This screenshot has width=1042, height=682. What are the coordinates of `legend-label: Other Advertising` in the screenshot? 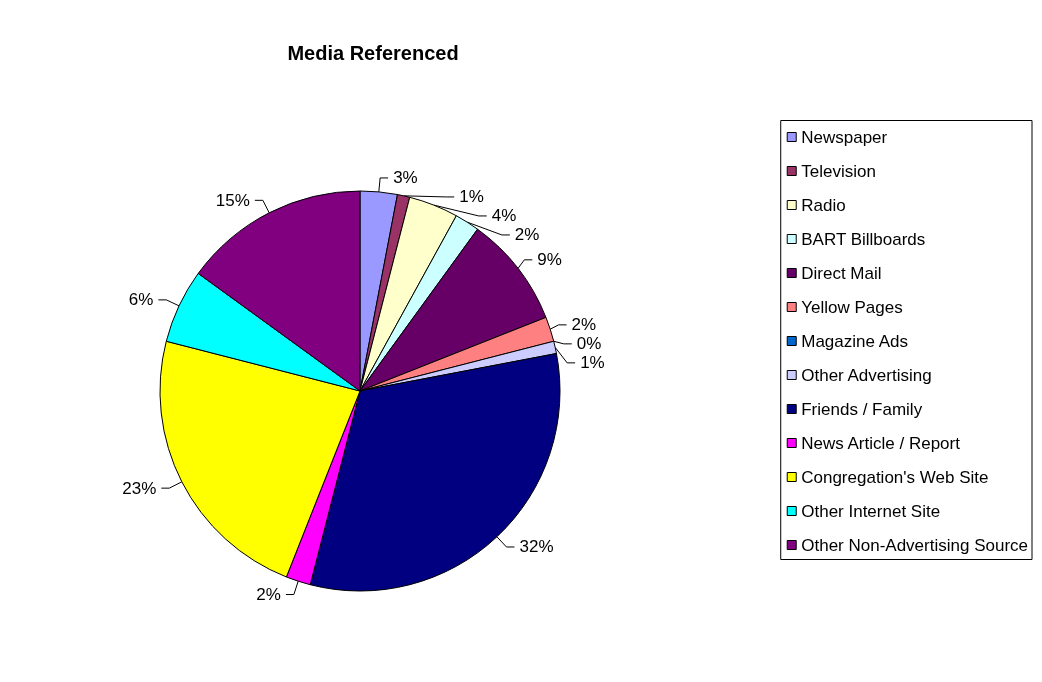 It's located at (866, 375).